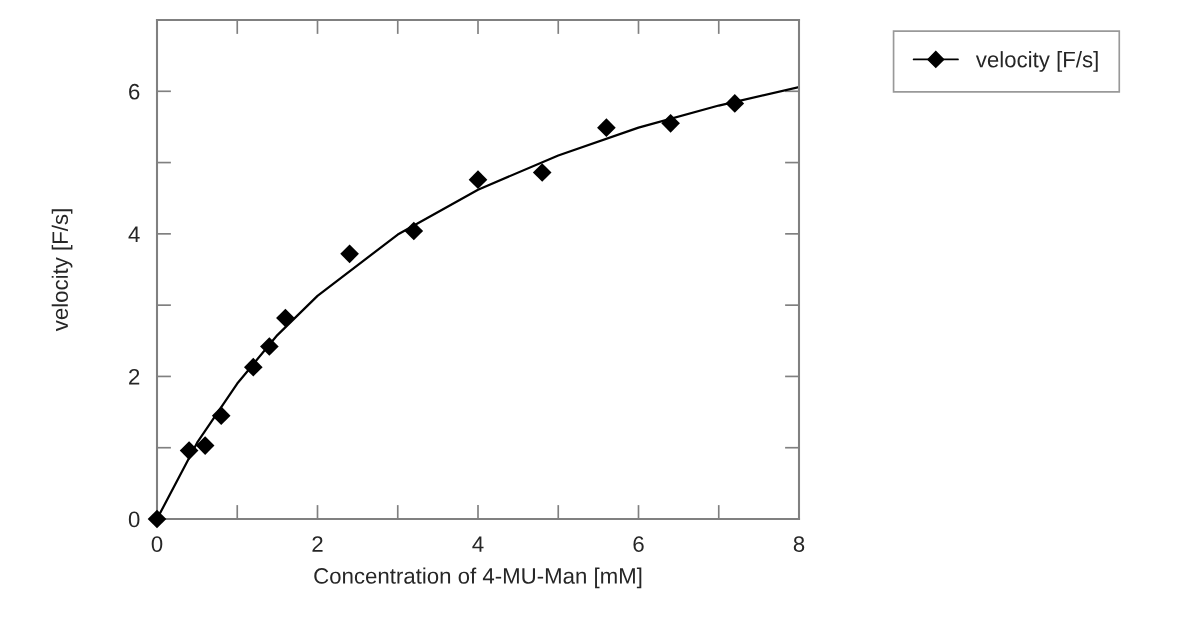  I want to click on x-tick-label: 0, so click(157, 544).